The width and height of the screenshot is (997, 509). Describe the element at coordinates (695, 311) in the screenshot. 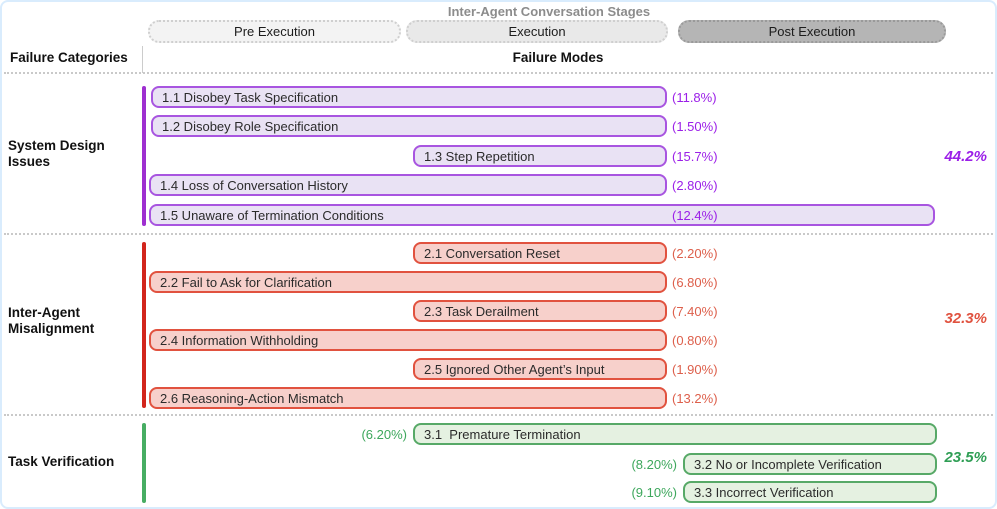

I see `failure-mode-pct-2-3: (7.40%)` at that location.